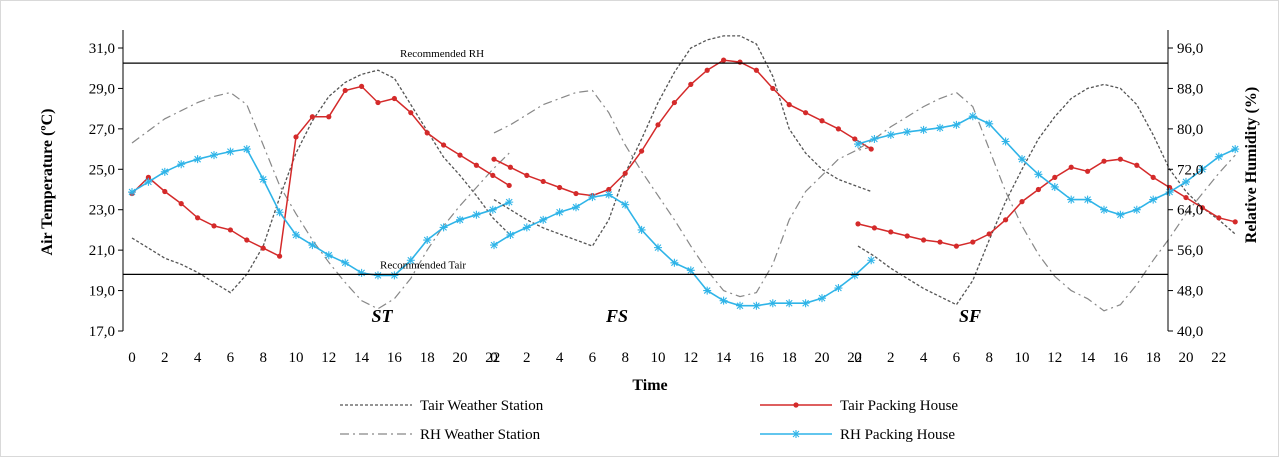 The width and height of the screenshot is (1279, 457). Describe the element at coordinates (970, 316) in the screenshot. I see `panel-label: SF` at that location.